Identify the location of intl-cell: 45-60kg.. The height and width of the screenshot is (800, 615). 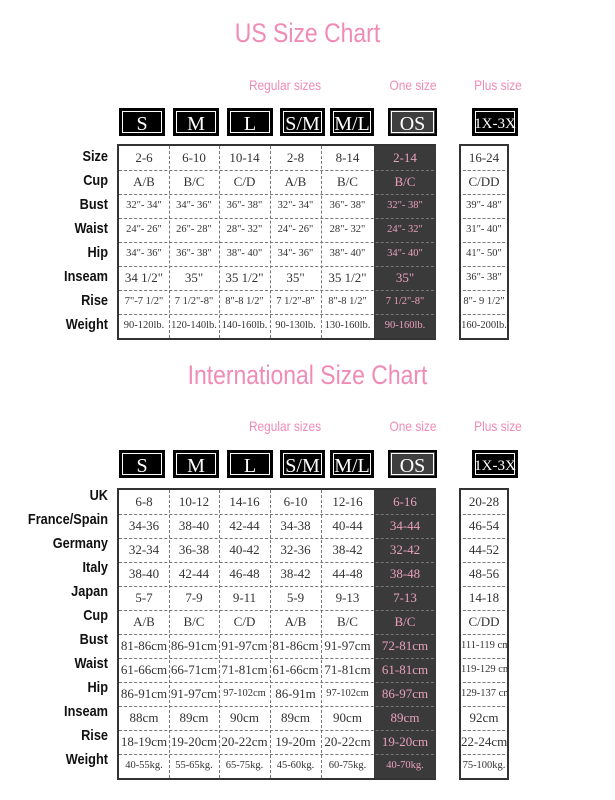
(295, 765).